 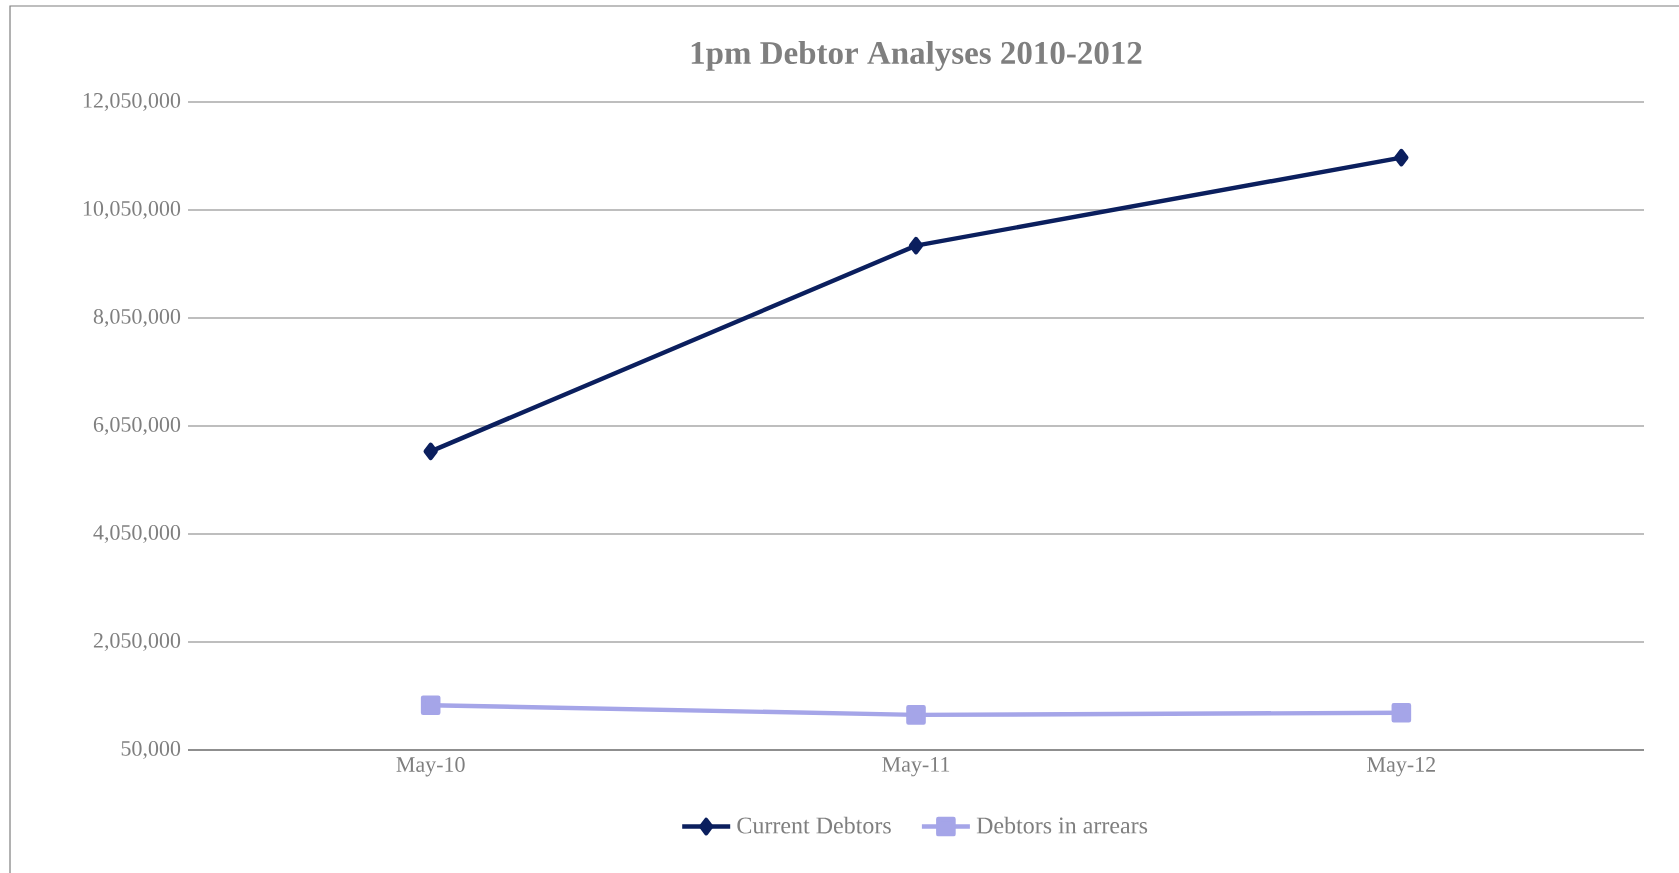 I want to click on x-tick-label: May-10, so click(x=430, y=767).